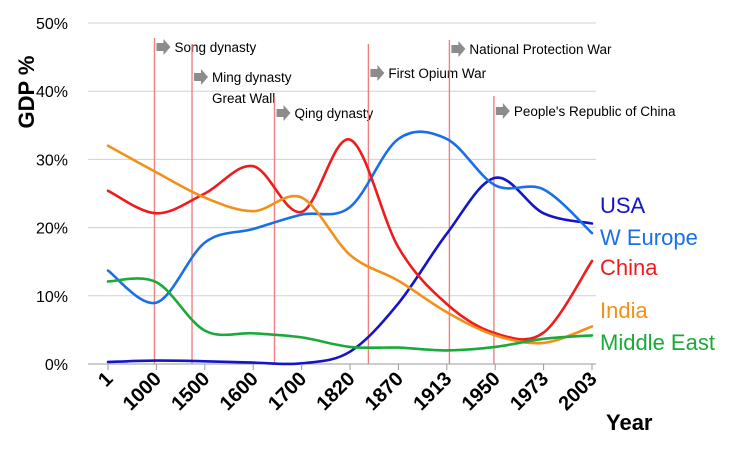 This screenshot has width=744, height=450. Describe the element at coordinates (595, 111) in the screenshot. I see `event-label: People's Republic of China` at that location.